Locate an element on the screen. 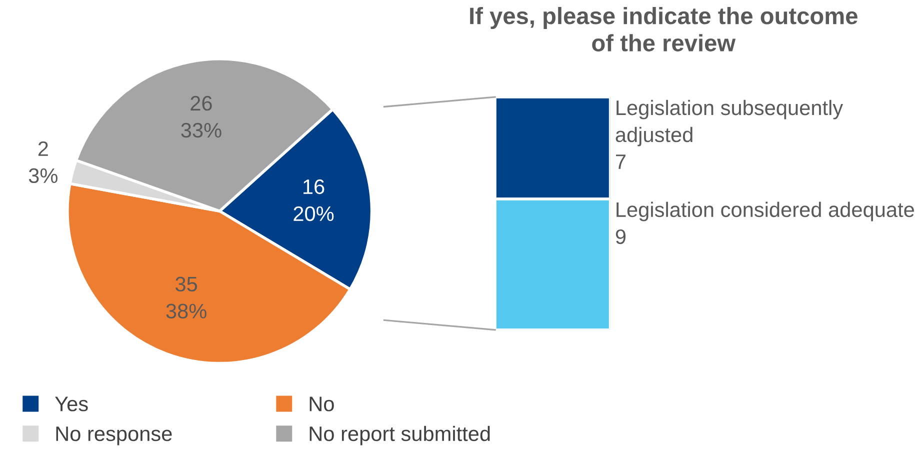 Image resolution: width=915 pixels, height=464 pixels. text: If yes, please indicate the outcome of the review is located at coordinates (664, 29).